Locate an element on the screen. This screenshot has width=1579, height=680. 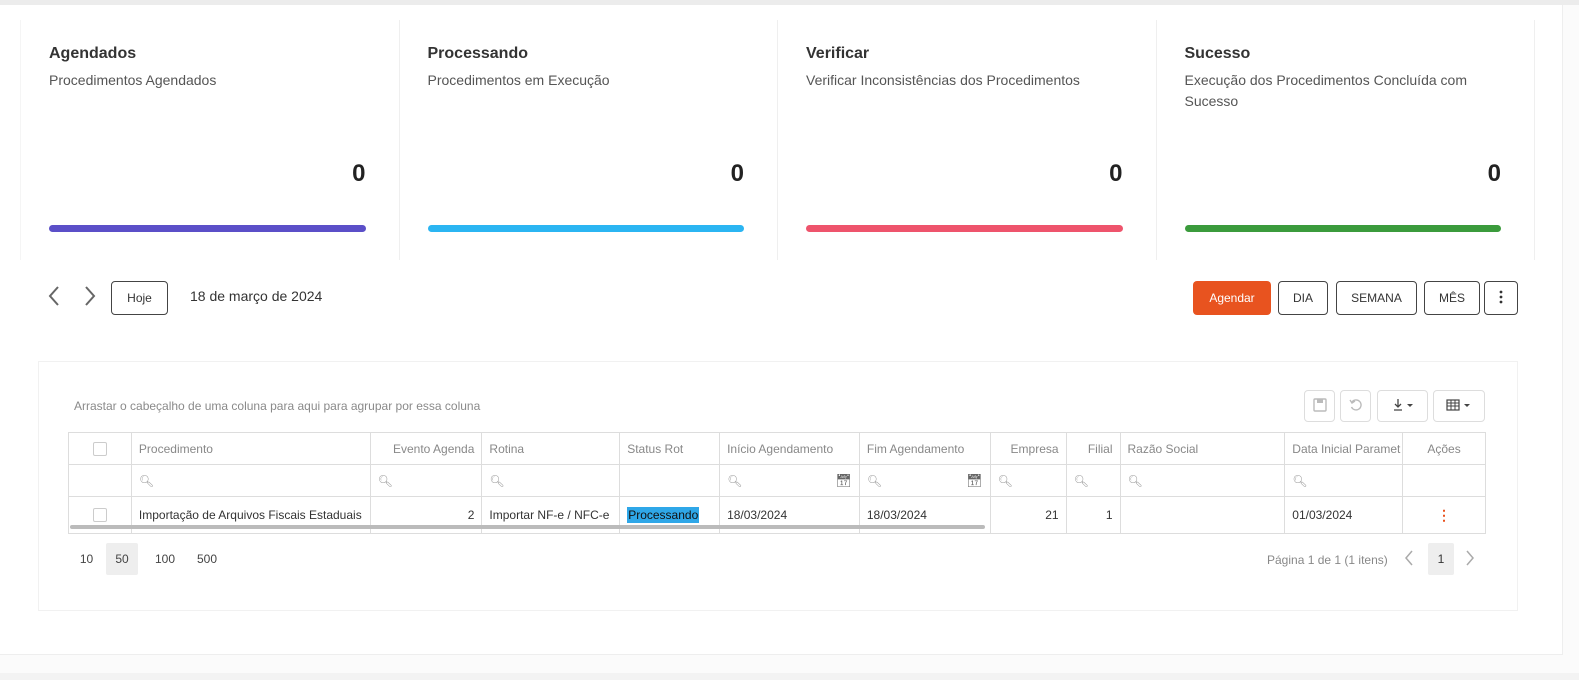
card-subtitle: Procedimentos Agendados is located at coordinates (133, 80).